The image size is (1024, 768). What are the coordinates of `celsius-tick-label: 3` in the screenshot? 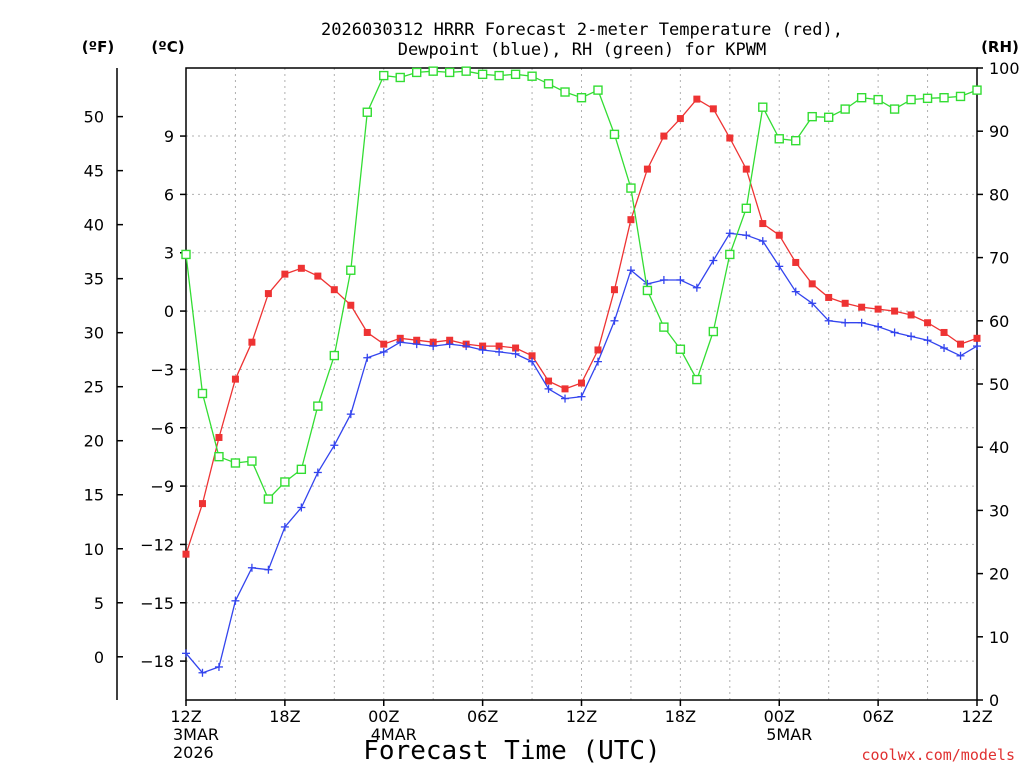 It's located at (169, 253).